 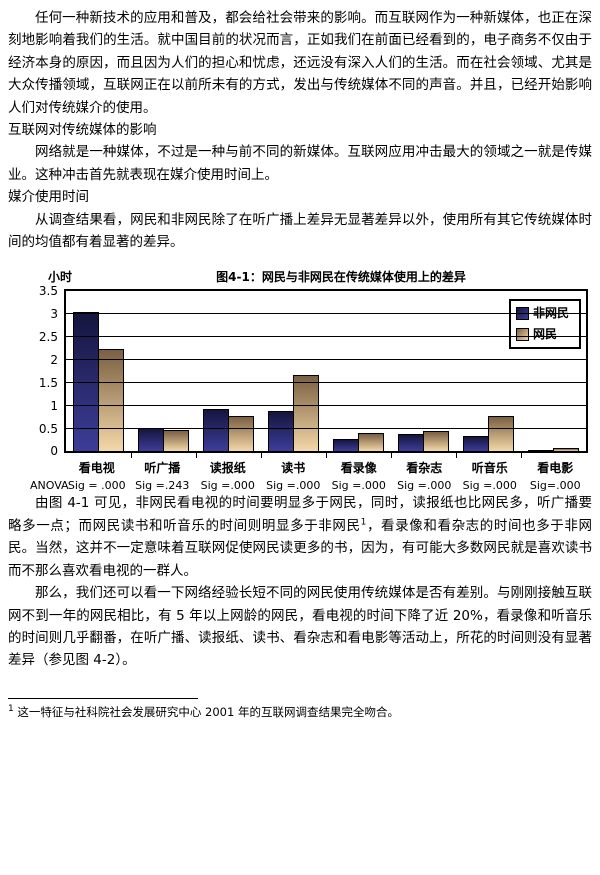 What do you see at coordinates (293, 468) in the screenshot?
I see `category-label: 读书` at bounding box center [293, 468].